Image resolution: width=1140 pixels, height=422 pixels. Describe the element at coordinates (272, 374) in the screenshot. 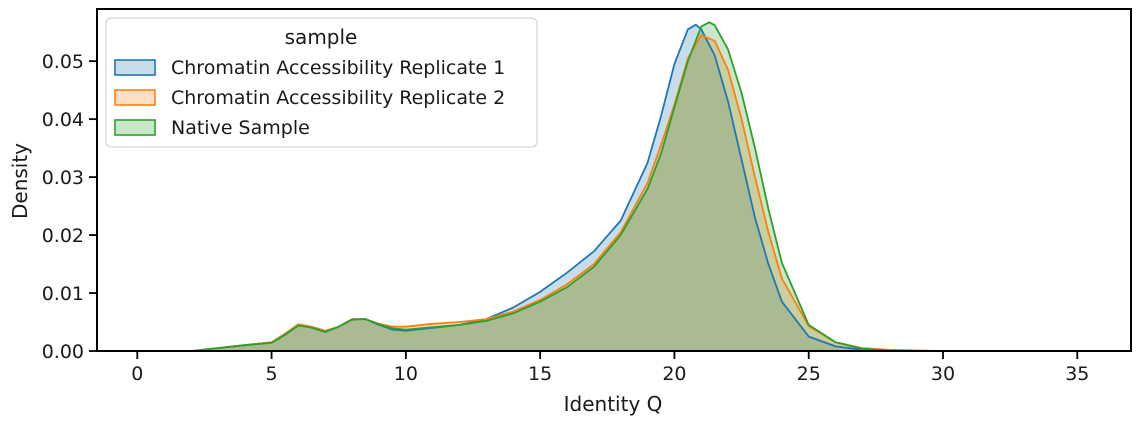

I see `x-tick-label: 5` at that location.